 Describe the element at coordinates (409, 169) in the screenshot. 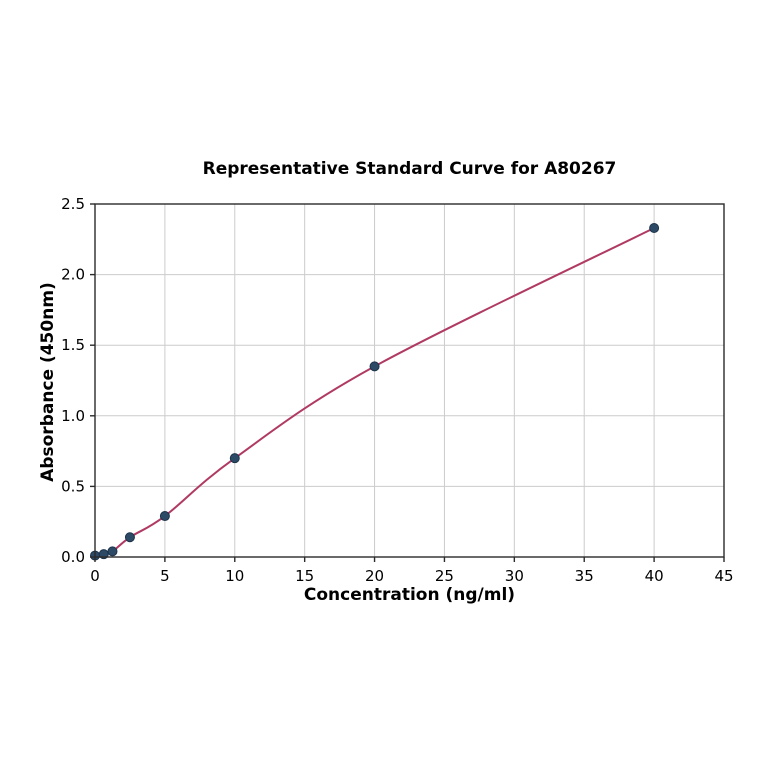

I see `chart-title: Representative Standard Curve for A80267` at that location.